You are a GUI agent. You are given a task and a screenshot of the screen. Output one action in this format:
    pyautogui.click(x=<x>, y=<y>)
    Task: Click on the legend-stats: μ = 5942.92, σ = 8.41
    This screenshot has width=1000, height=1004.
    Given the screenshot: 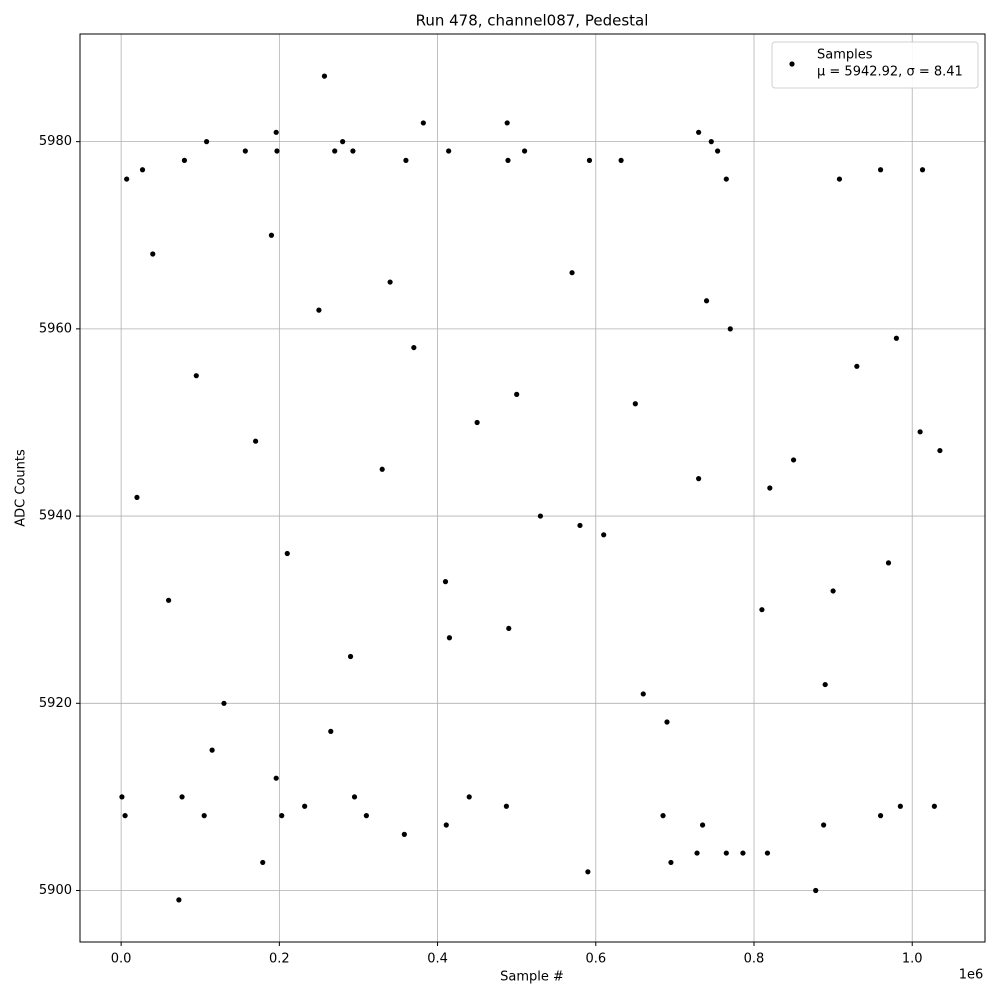 What is the action you would take?
    pyautogui.click(x=890, y=72)
    